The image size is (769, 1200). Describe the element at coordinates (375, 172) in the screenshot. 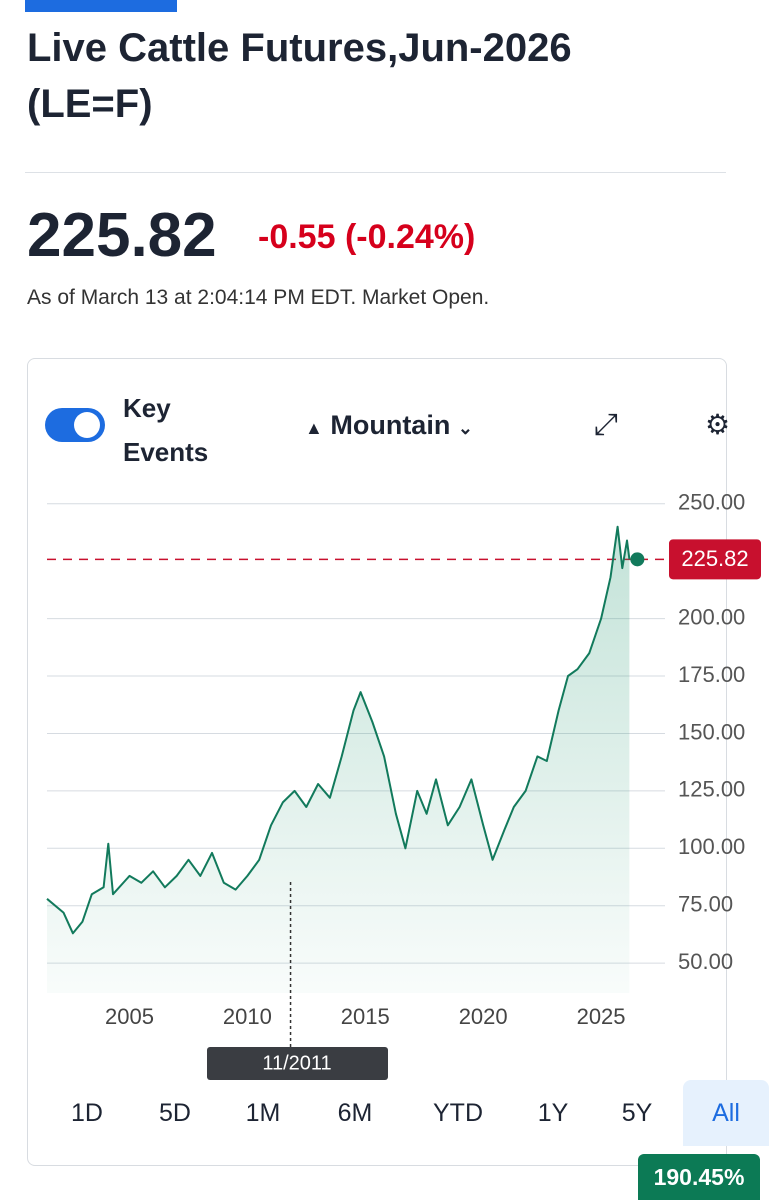

I see `divider` at that location.